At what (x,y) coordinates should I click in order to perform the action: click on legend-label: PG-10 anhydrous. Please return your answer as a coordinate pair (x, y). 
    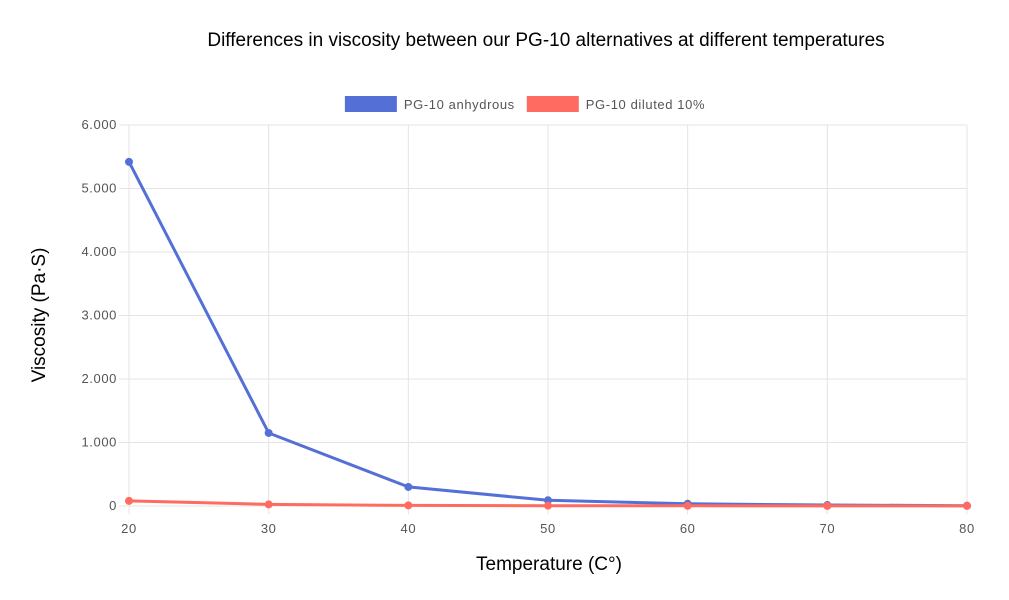
    Looking at the image, I should click on (459, 104).